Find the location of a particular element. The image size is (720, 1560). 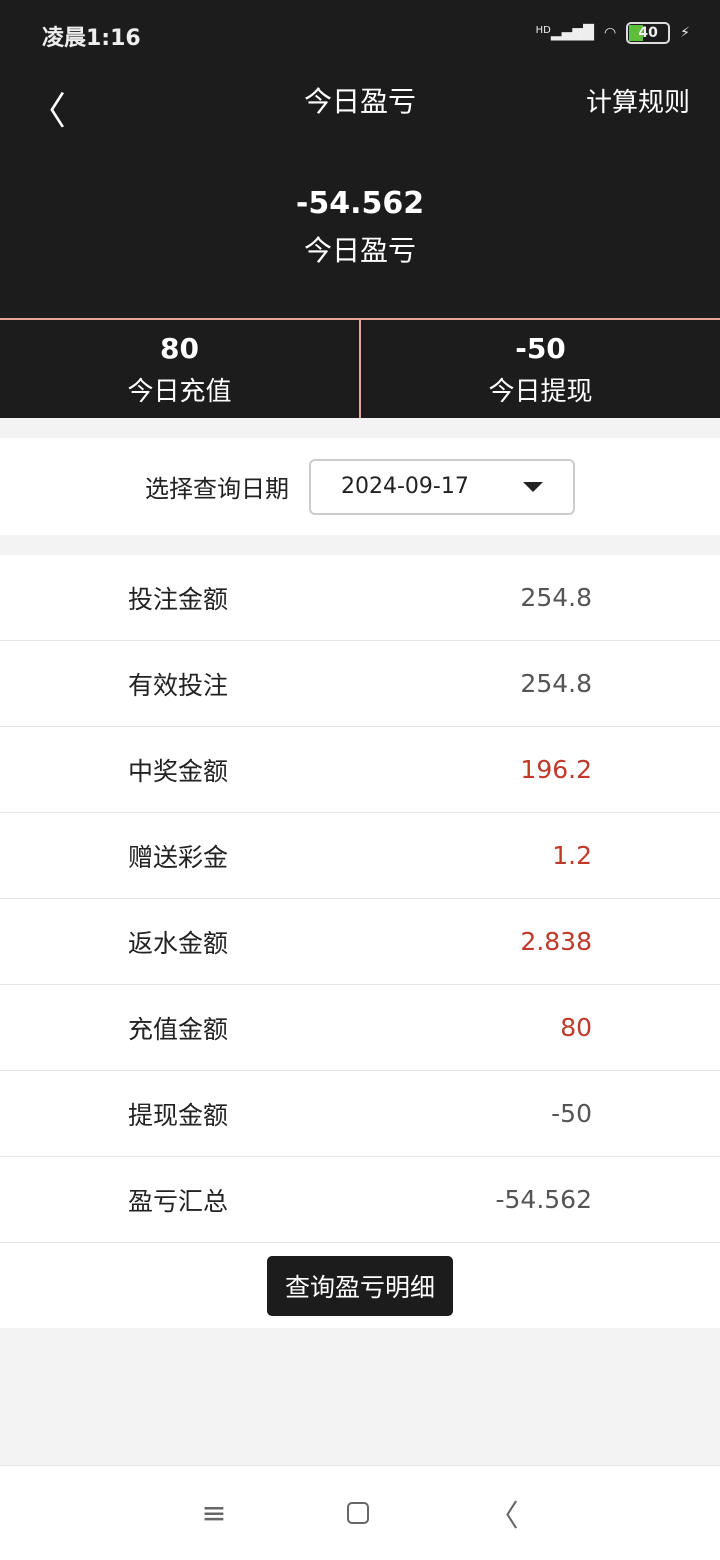

row-label: 赠送彩金 is located at coordinates (178, 857).